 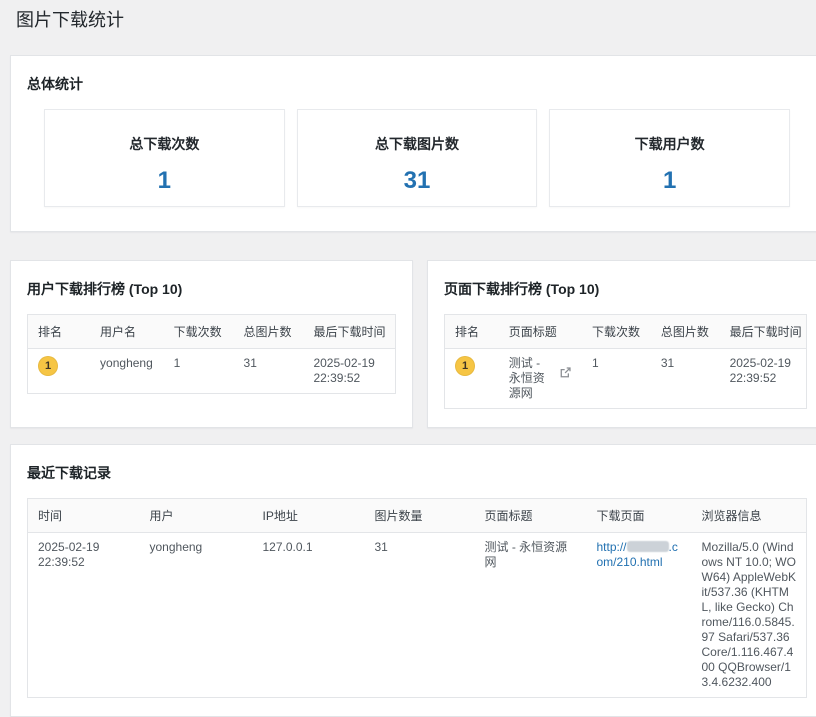 What do you see at coordinates (308, 515) in the screenshot?
I see `col-ip: IP地址` at bounding box center [308, 515].